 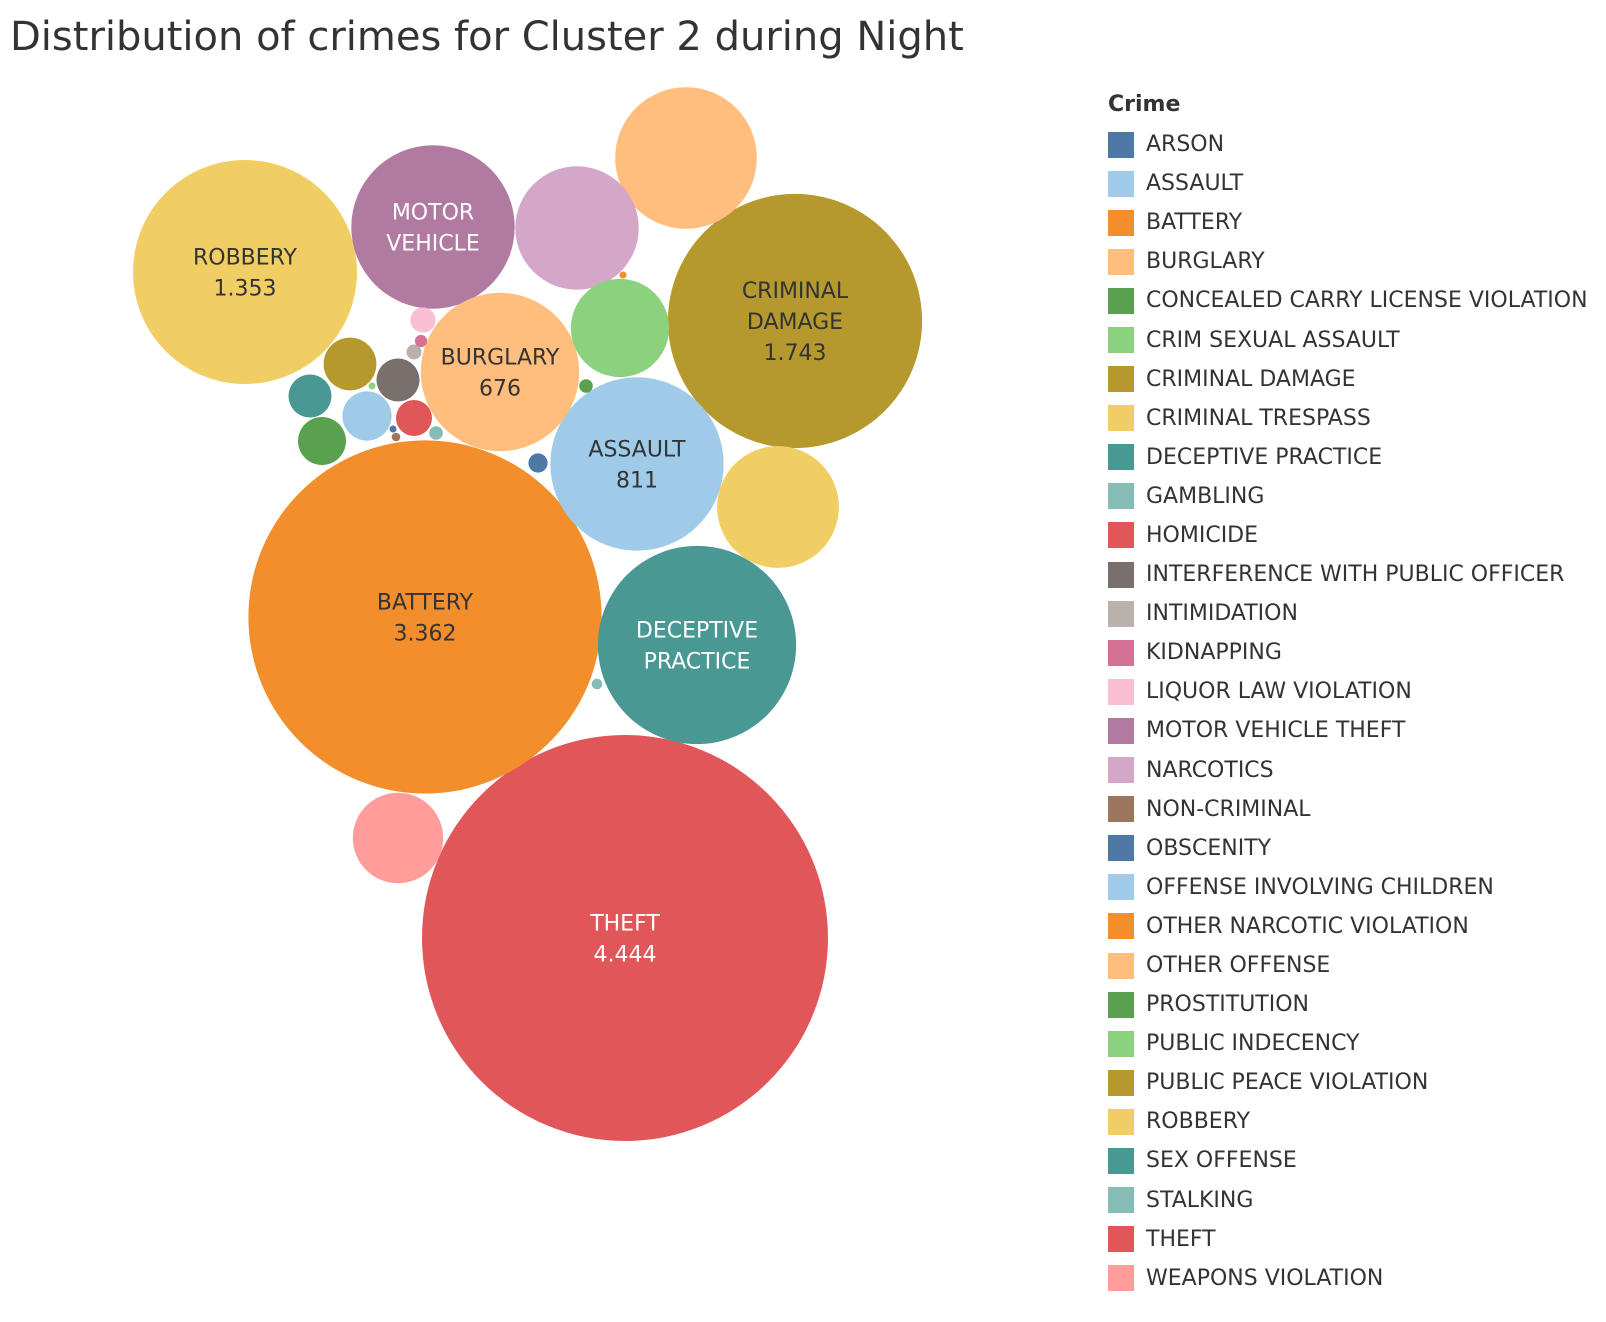 I want to click on legend-item-criminal-trespass: CRIMINAL TRESPASS, so click(x=1348, y=418).